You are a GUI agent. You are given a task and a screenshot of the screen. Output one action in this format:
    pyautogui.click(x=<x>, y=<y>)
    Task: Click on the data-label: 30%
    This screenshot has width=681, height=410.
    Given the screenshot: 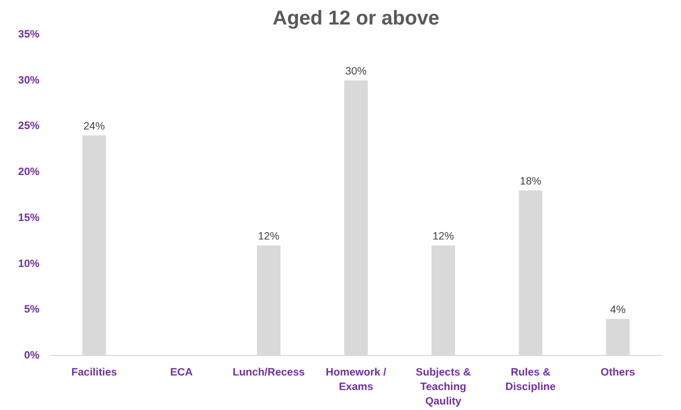 What is the action you would take?
    pyautogui.click(x=356, y=71)
    